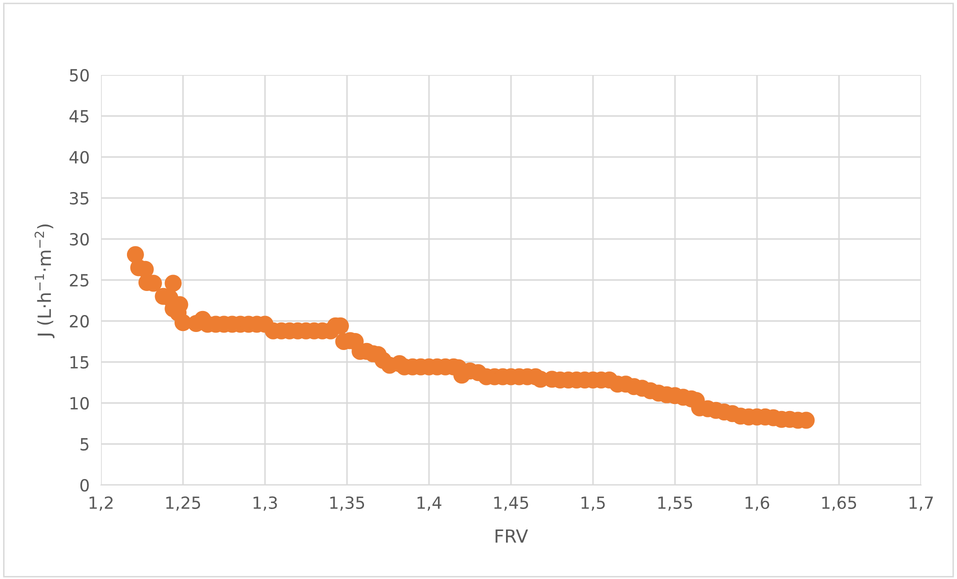 This screenshot has width=957, height=579. I want to click on y-tick-label: 40, so click(79, 157).